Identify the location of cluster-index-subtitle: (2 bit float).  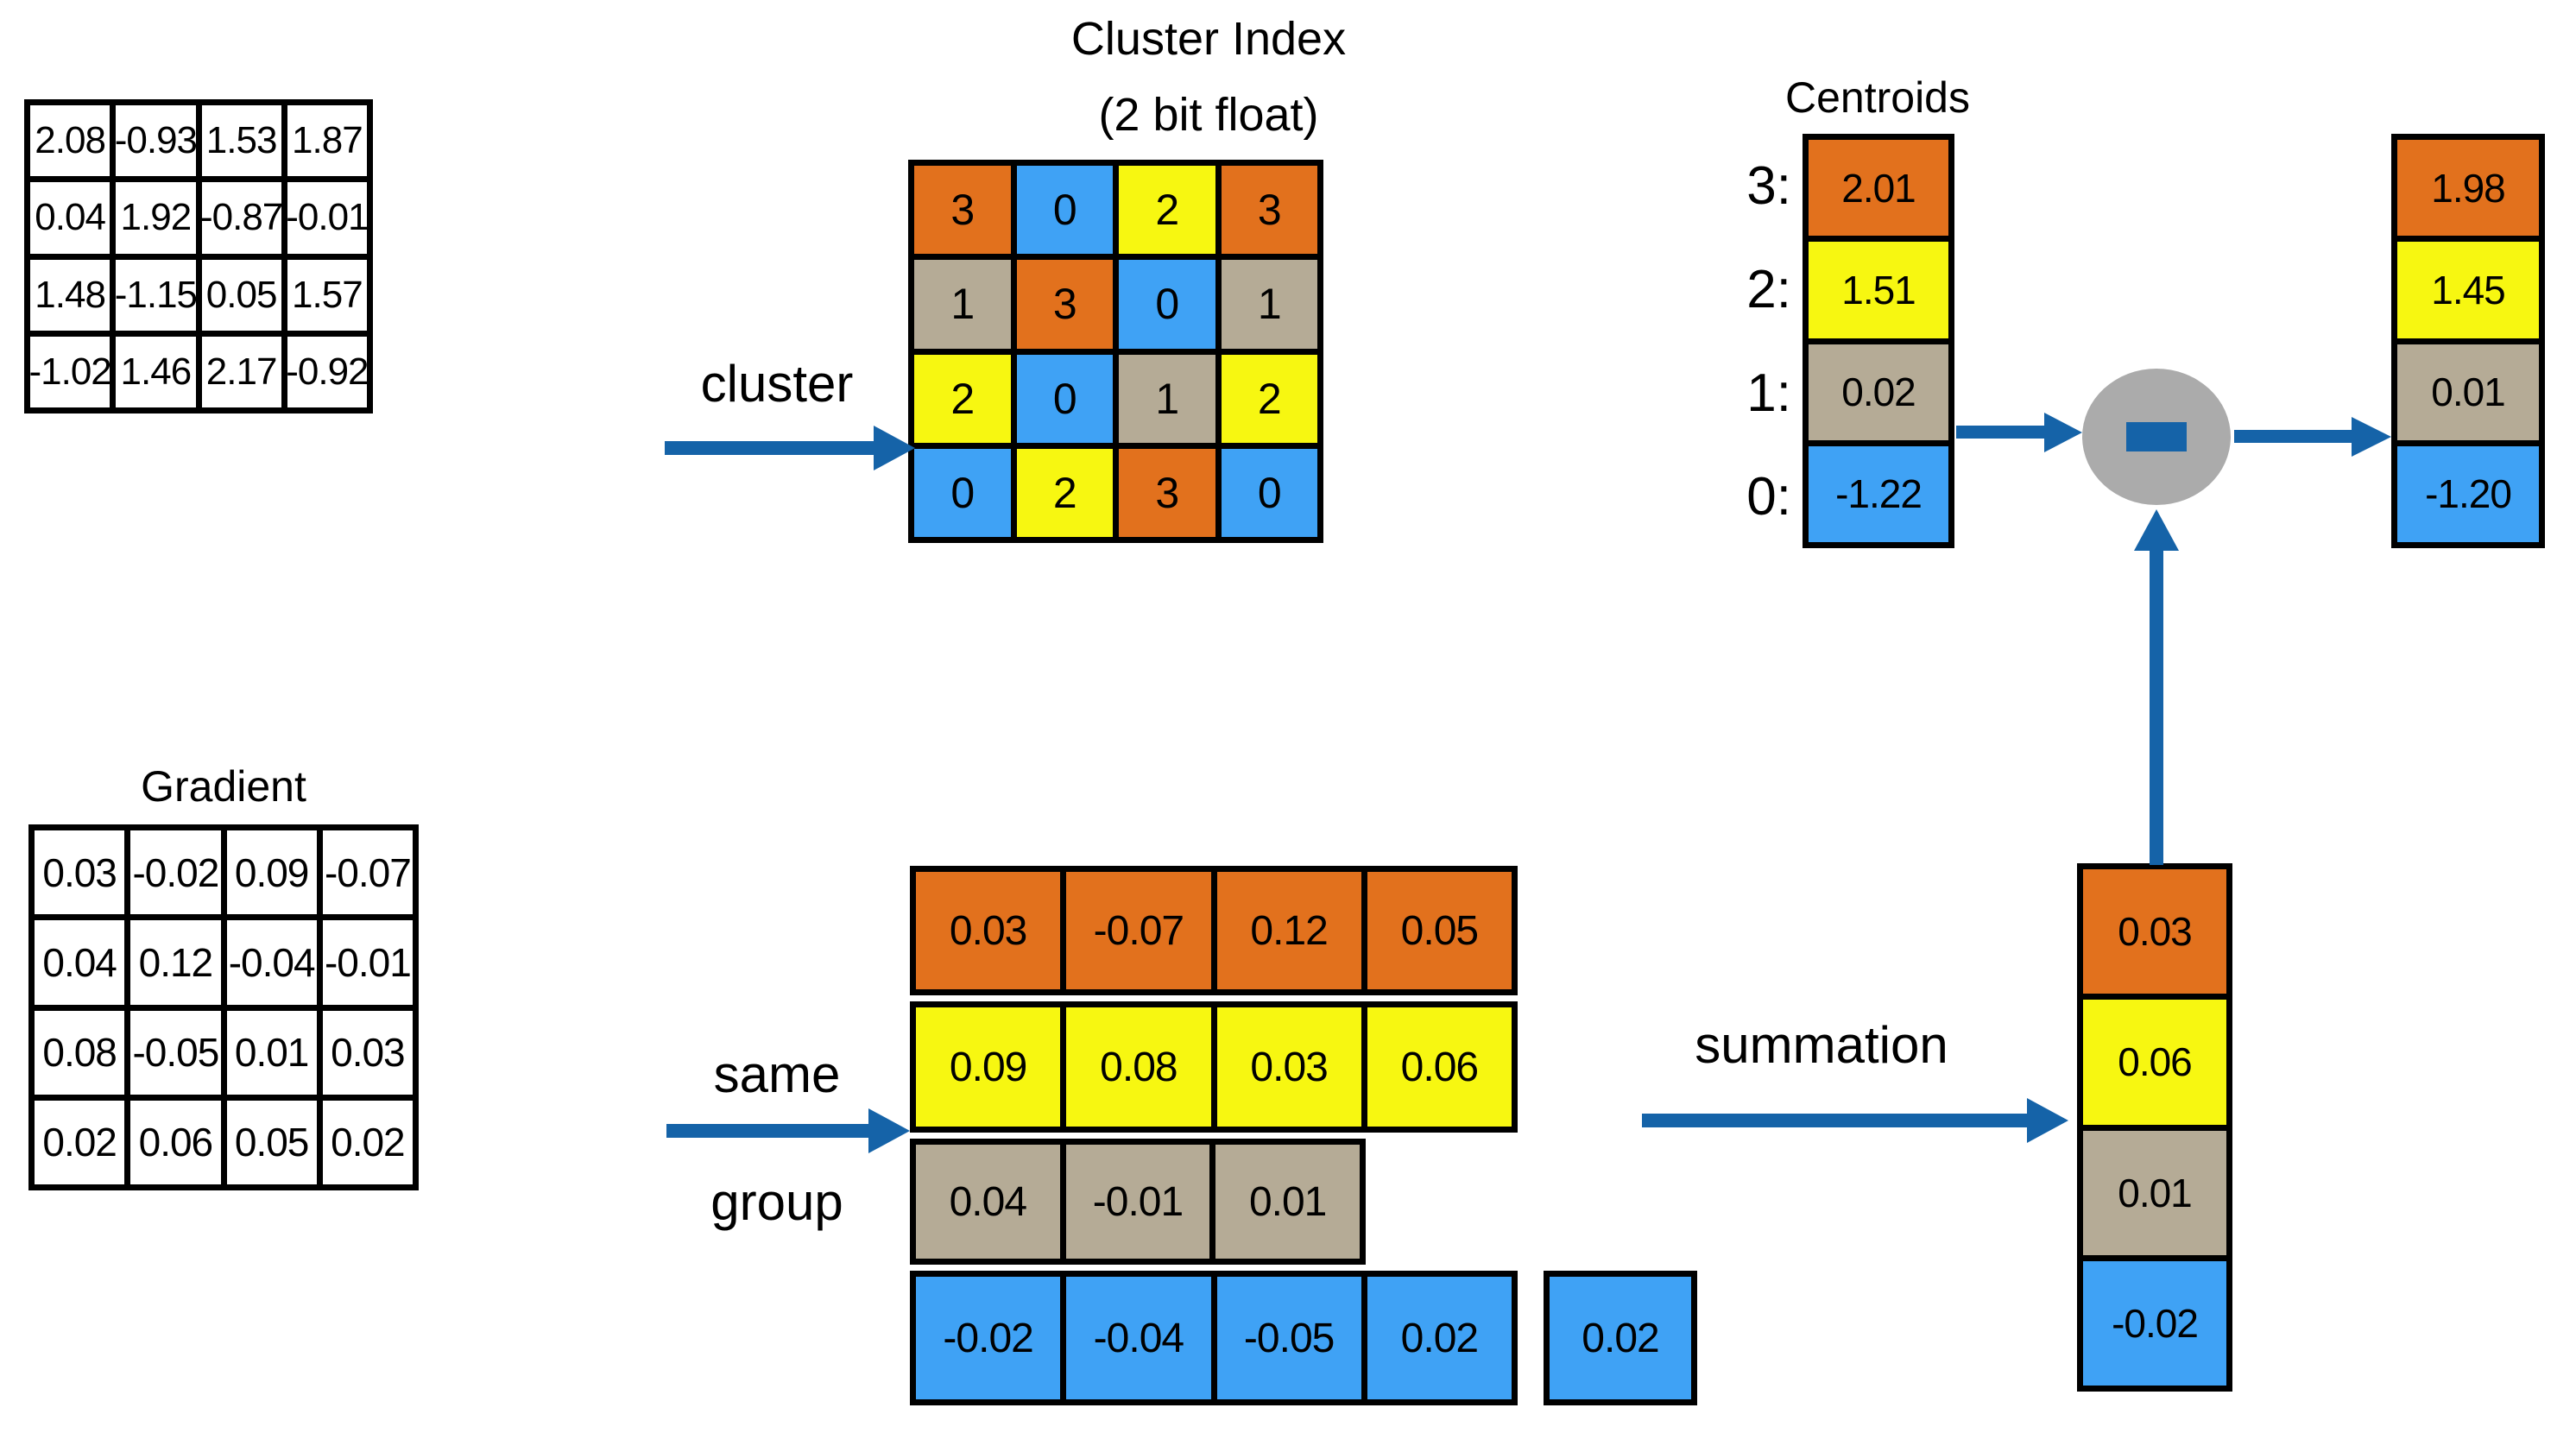
(1208, 115).